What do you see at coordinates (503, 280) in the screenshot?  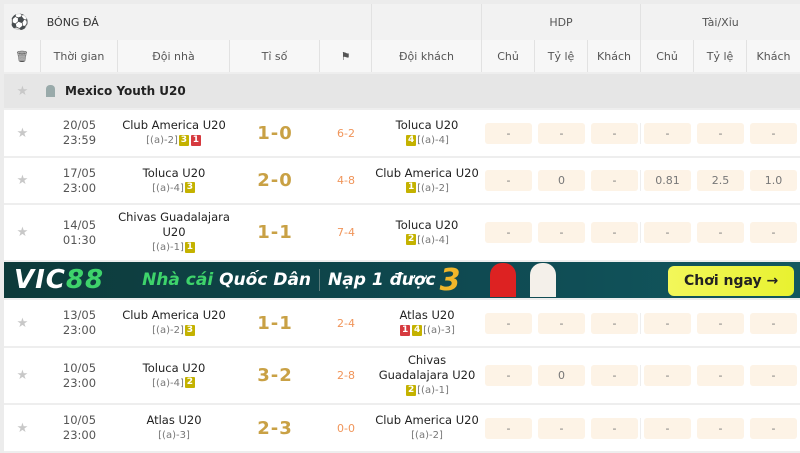 I see `player-image` at bounding box center [503, 280].